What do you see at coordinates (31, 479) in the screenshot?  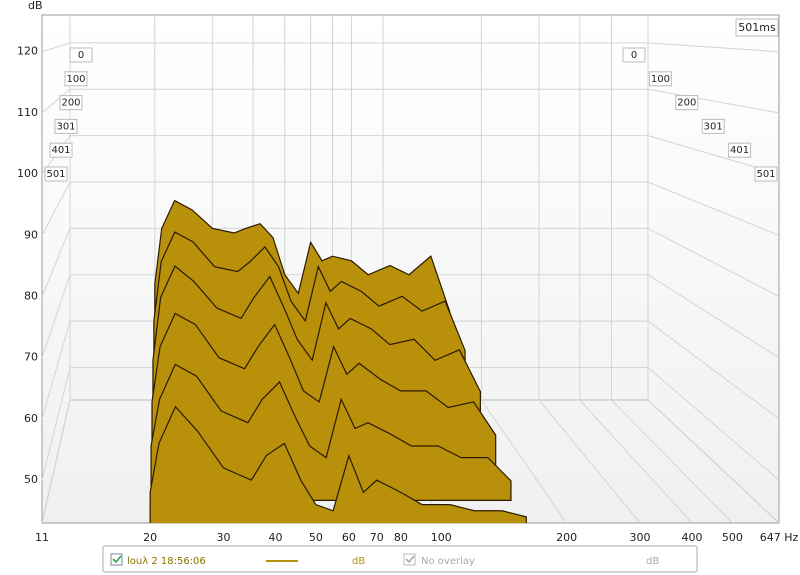 I see `y-tick-label: 50` at bounding box center [31, 479].